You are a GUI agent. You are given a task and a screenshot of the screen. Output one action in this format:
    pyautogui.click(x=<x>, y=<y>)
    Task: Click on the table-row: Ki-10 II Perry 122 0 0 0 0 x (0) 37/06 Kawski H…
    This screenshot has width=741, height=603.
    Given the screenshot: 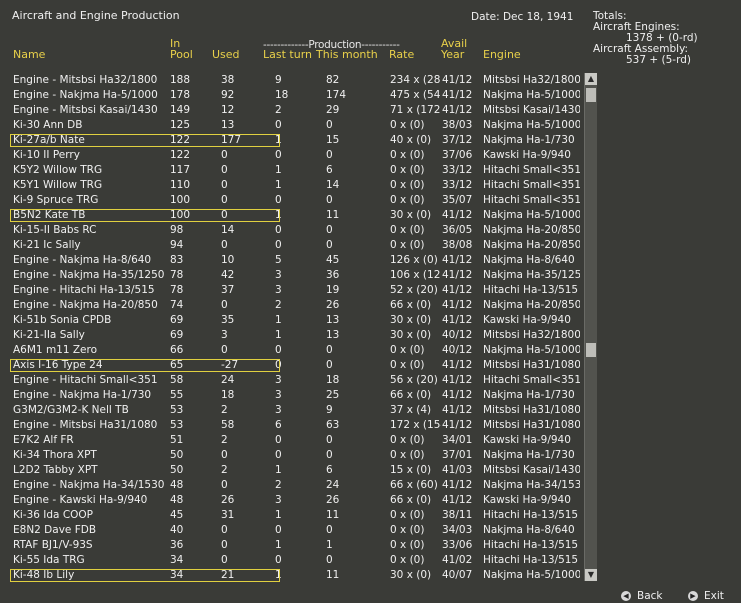 What is the action you would take?
    pyautogui.click(x=370, y=155)
    